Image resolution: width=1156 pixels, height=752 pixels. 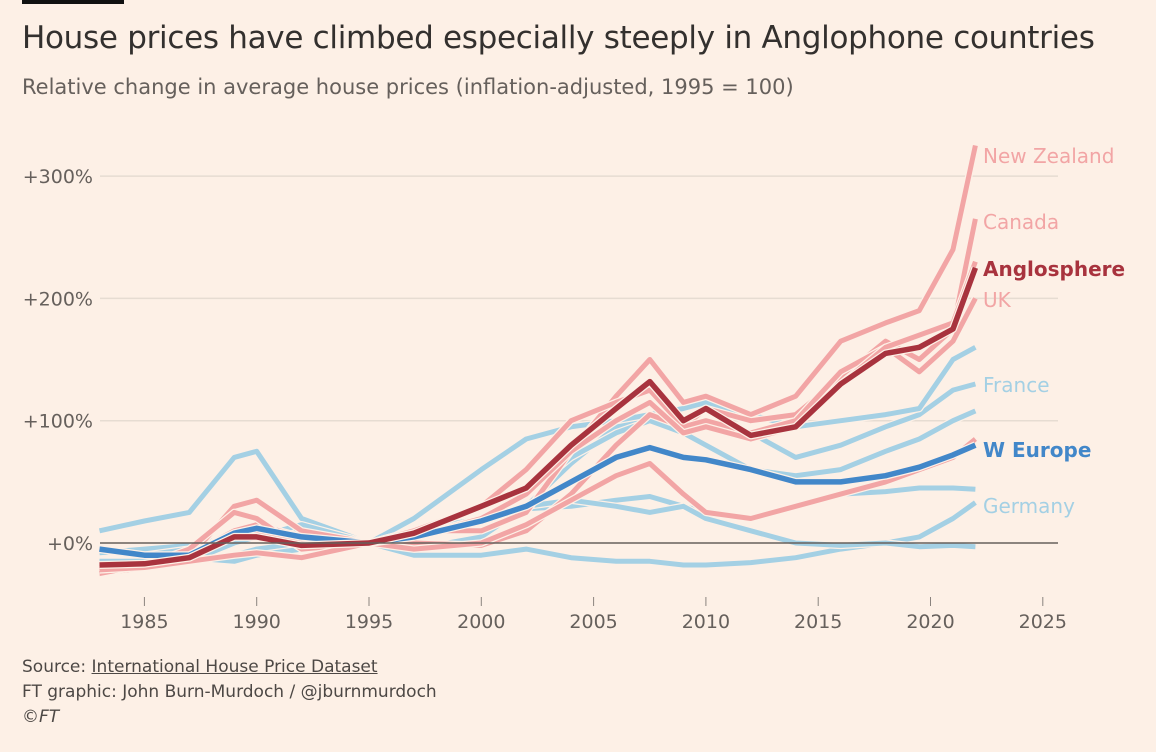 What do you see at coordinates (930, 622) in the screenshot?
I see `x-tick-label: 2020` at bounding box center [930, 622].